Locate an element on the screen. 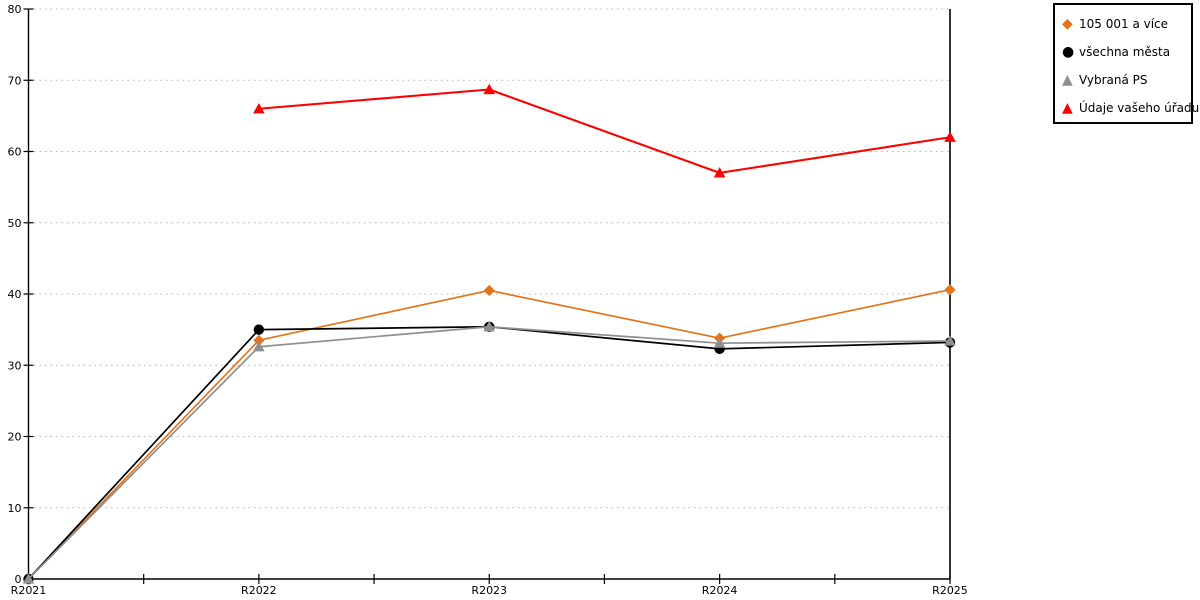 This screenshot has width=1200, height=600. y-tick-label: 50 is located at coordinates (15, 223).